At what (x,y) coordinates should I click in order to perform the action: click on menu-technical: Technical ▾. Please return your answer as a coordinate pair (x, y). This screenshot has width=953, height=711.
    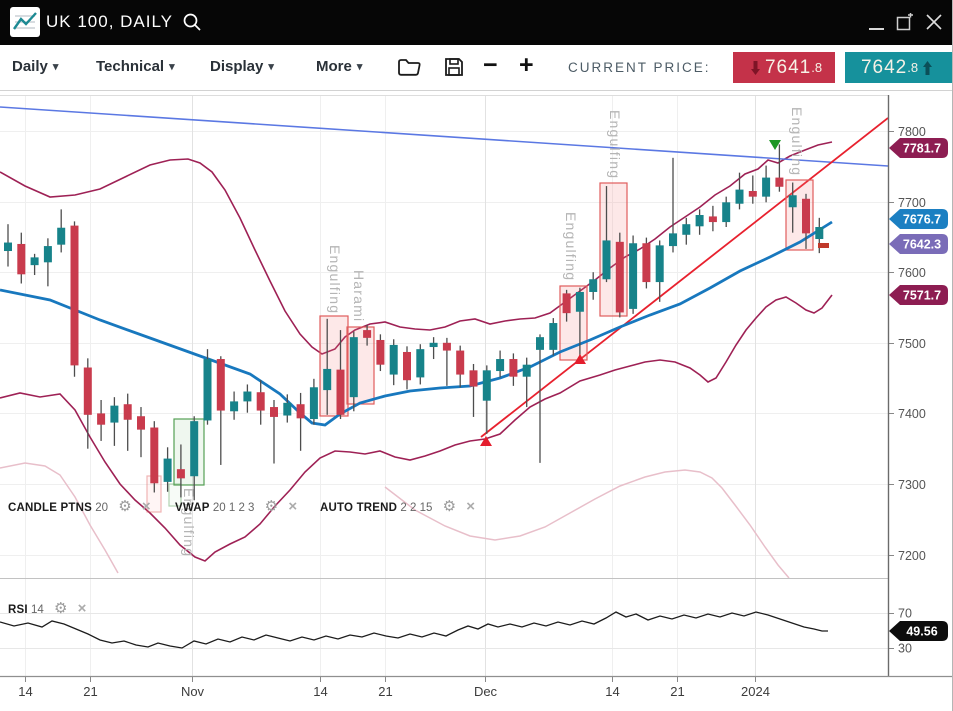
    Looking at the image, I should click on (135, 66).